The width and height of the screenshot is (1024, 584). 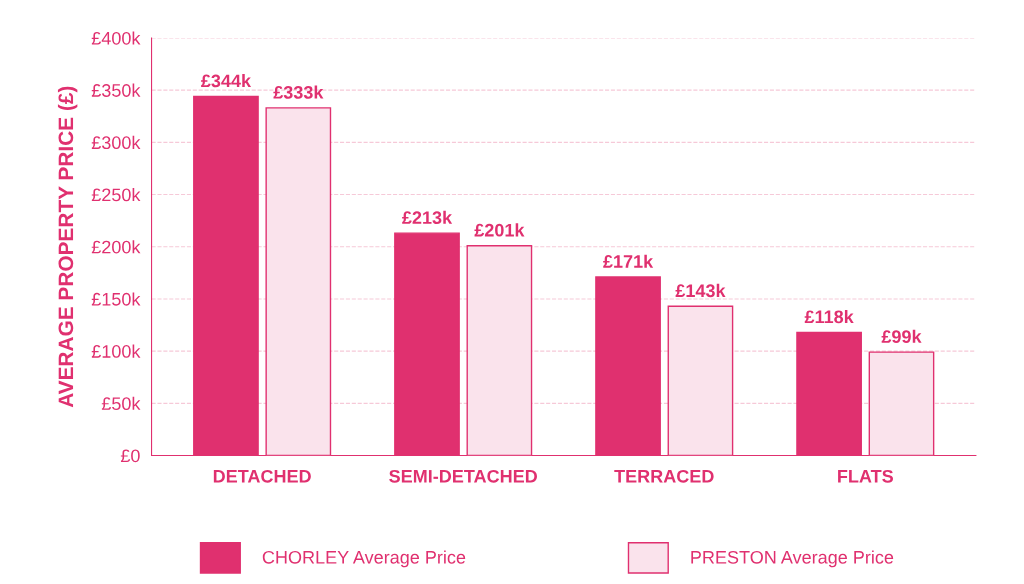 What do you see at coordinates (116, 351) in the screenshot?
I see `y-tick-label: £100k` at bounding box center [116, 351].